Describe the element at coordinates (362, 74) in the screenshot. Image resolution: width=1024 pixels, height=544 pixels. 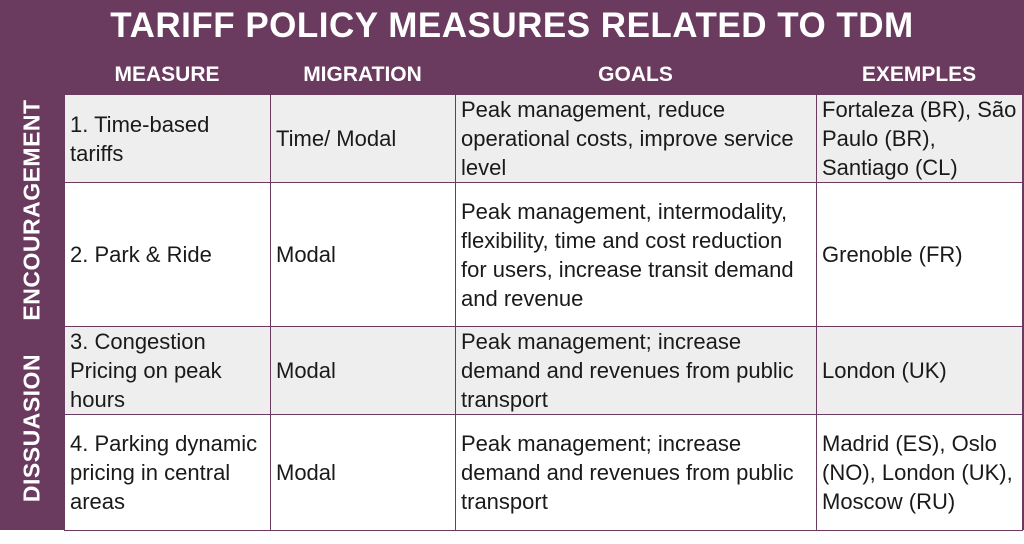
I see `header-migration: MIGRATION` at that location.